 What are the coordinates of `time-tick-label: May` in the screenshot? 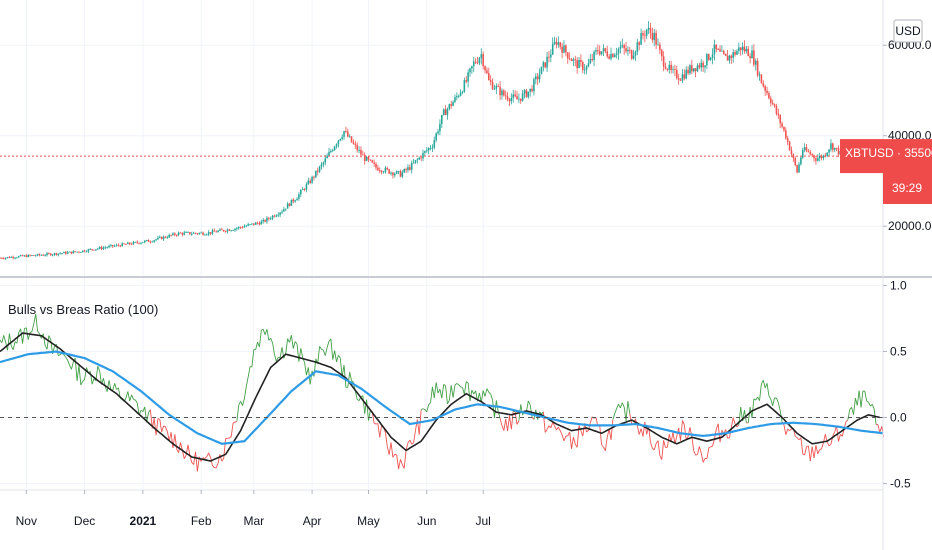 It's located at (368, 521).